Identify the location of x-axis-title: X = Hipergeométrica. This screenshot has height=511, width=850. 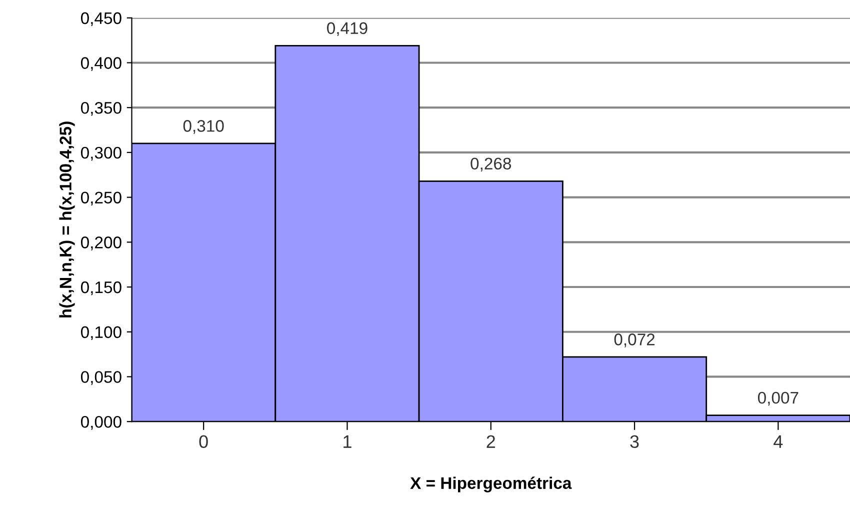
(491, 484).